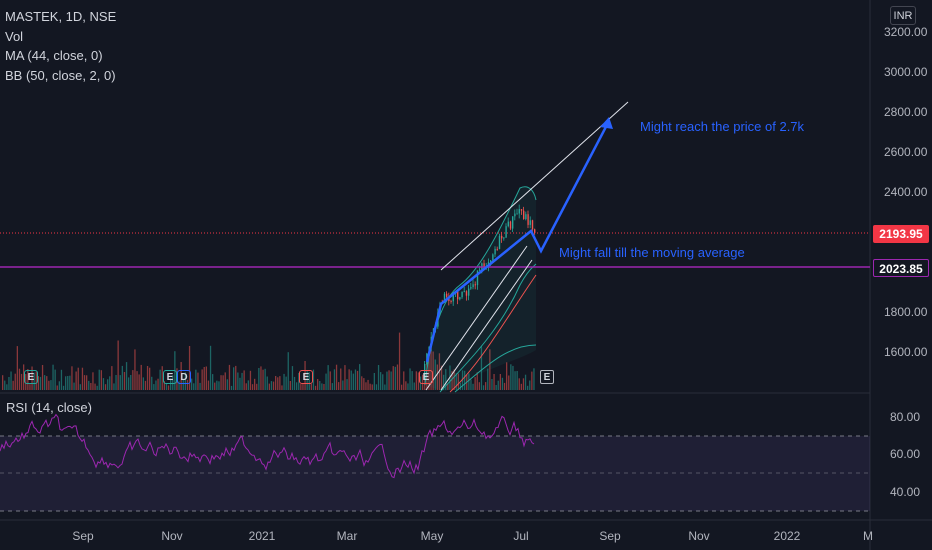 The height and width of the screenshot is (550, 932). I want to click on symbol-label: MASTEK, 1D, NSE, so click(61, 16).